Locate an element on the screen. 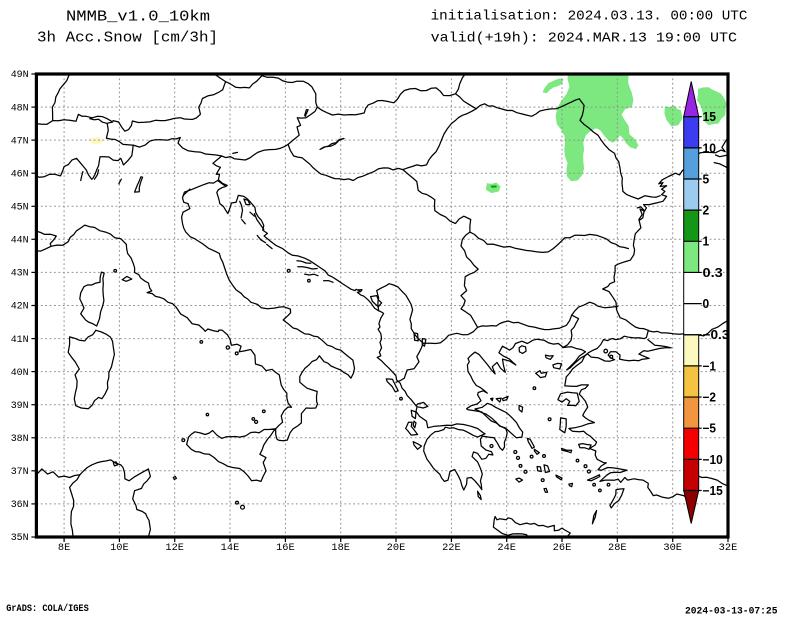 The height and width of the screenshot is (618, 800). svg-text: −5 is located at coordinates (710, 429).